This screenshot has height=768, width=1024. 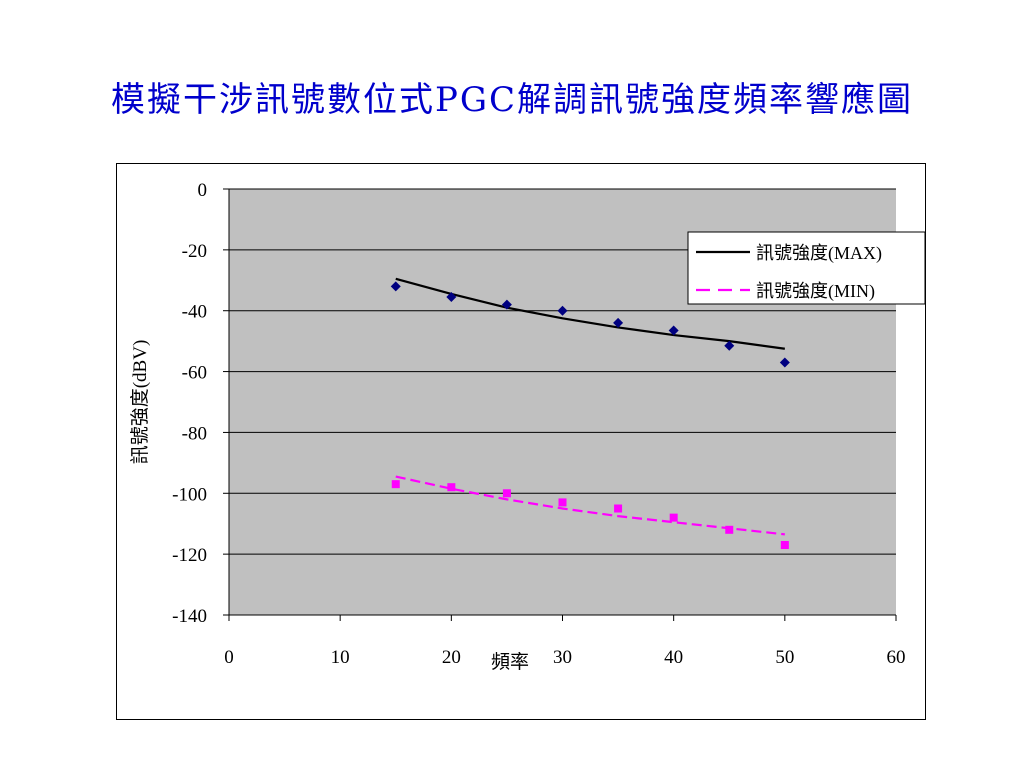 I want to click on data-markers, so click(x=590, y=415).